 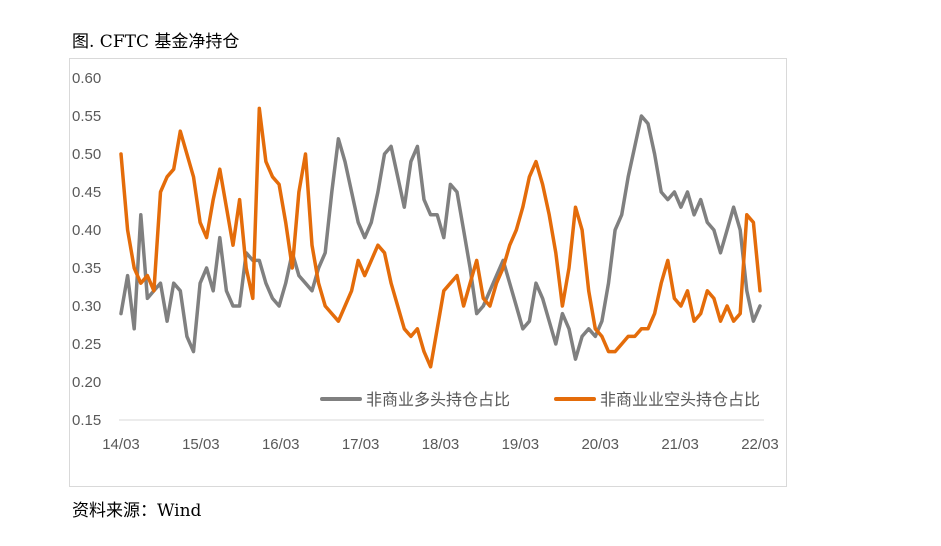 What do you see at coordinates (86, 78) in the screenshot?
I see `y-tick-label: 0.60` at bounding box center [86, 78].